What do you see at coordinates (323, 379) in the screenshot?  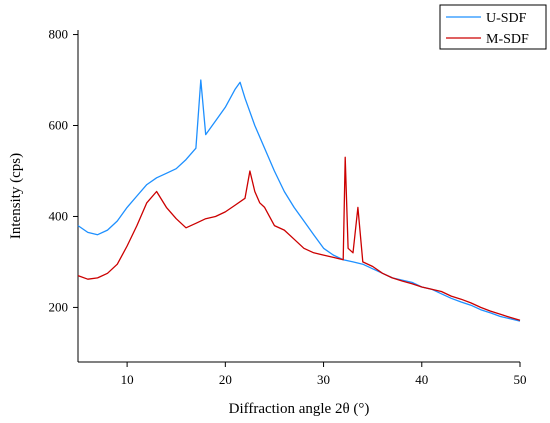 I see `x-tick-label: 30` at bounding box center [323, 379].